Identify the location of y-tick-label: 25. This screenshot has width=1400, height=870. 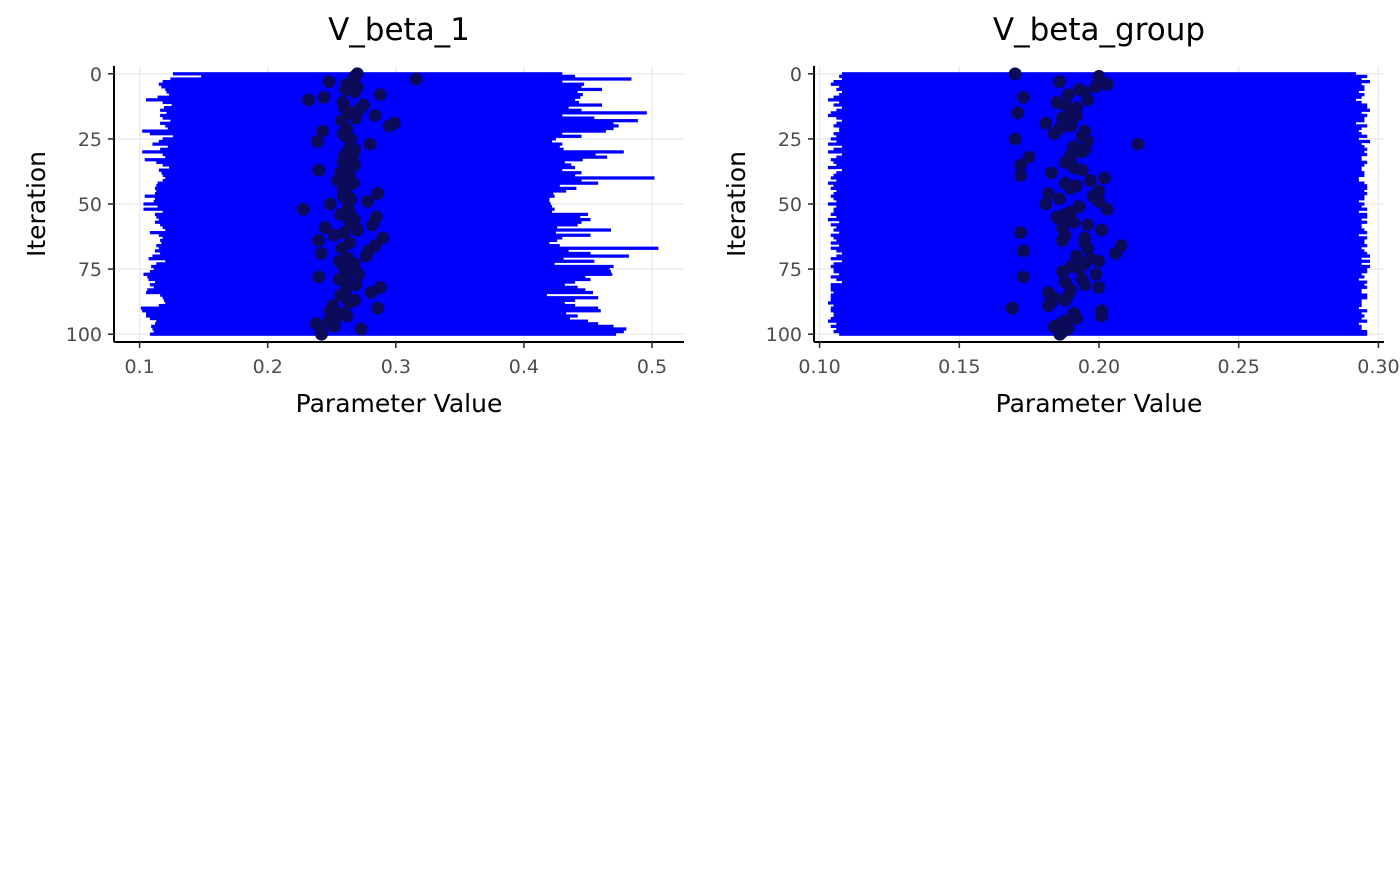
(790, 140).